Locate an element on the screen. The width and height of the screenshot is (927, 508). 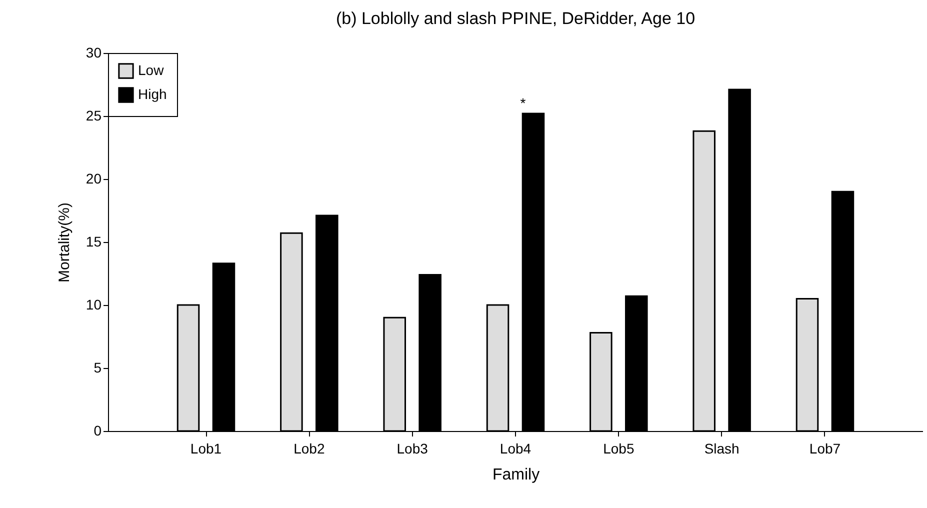
y-tick-label: 30 is located at coordinates (94, 52).